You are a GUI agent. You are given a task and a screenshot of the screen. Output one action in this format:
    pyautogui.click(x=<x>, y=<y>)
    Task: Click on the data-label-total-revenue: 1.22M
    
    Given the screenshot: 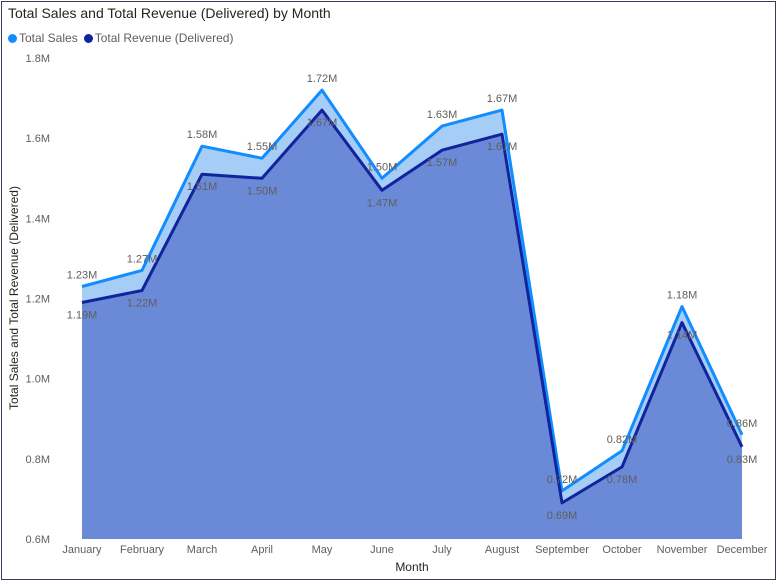 What is the action you would take?
    pyautogui.click(x=142, y=303)
    